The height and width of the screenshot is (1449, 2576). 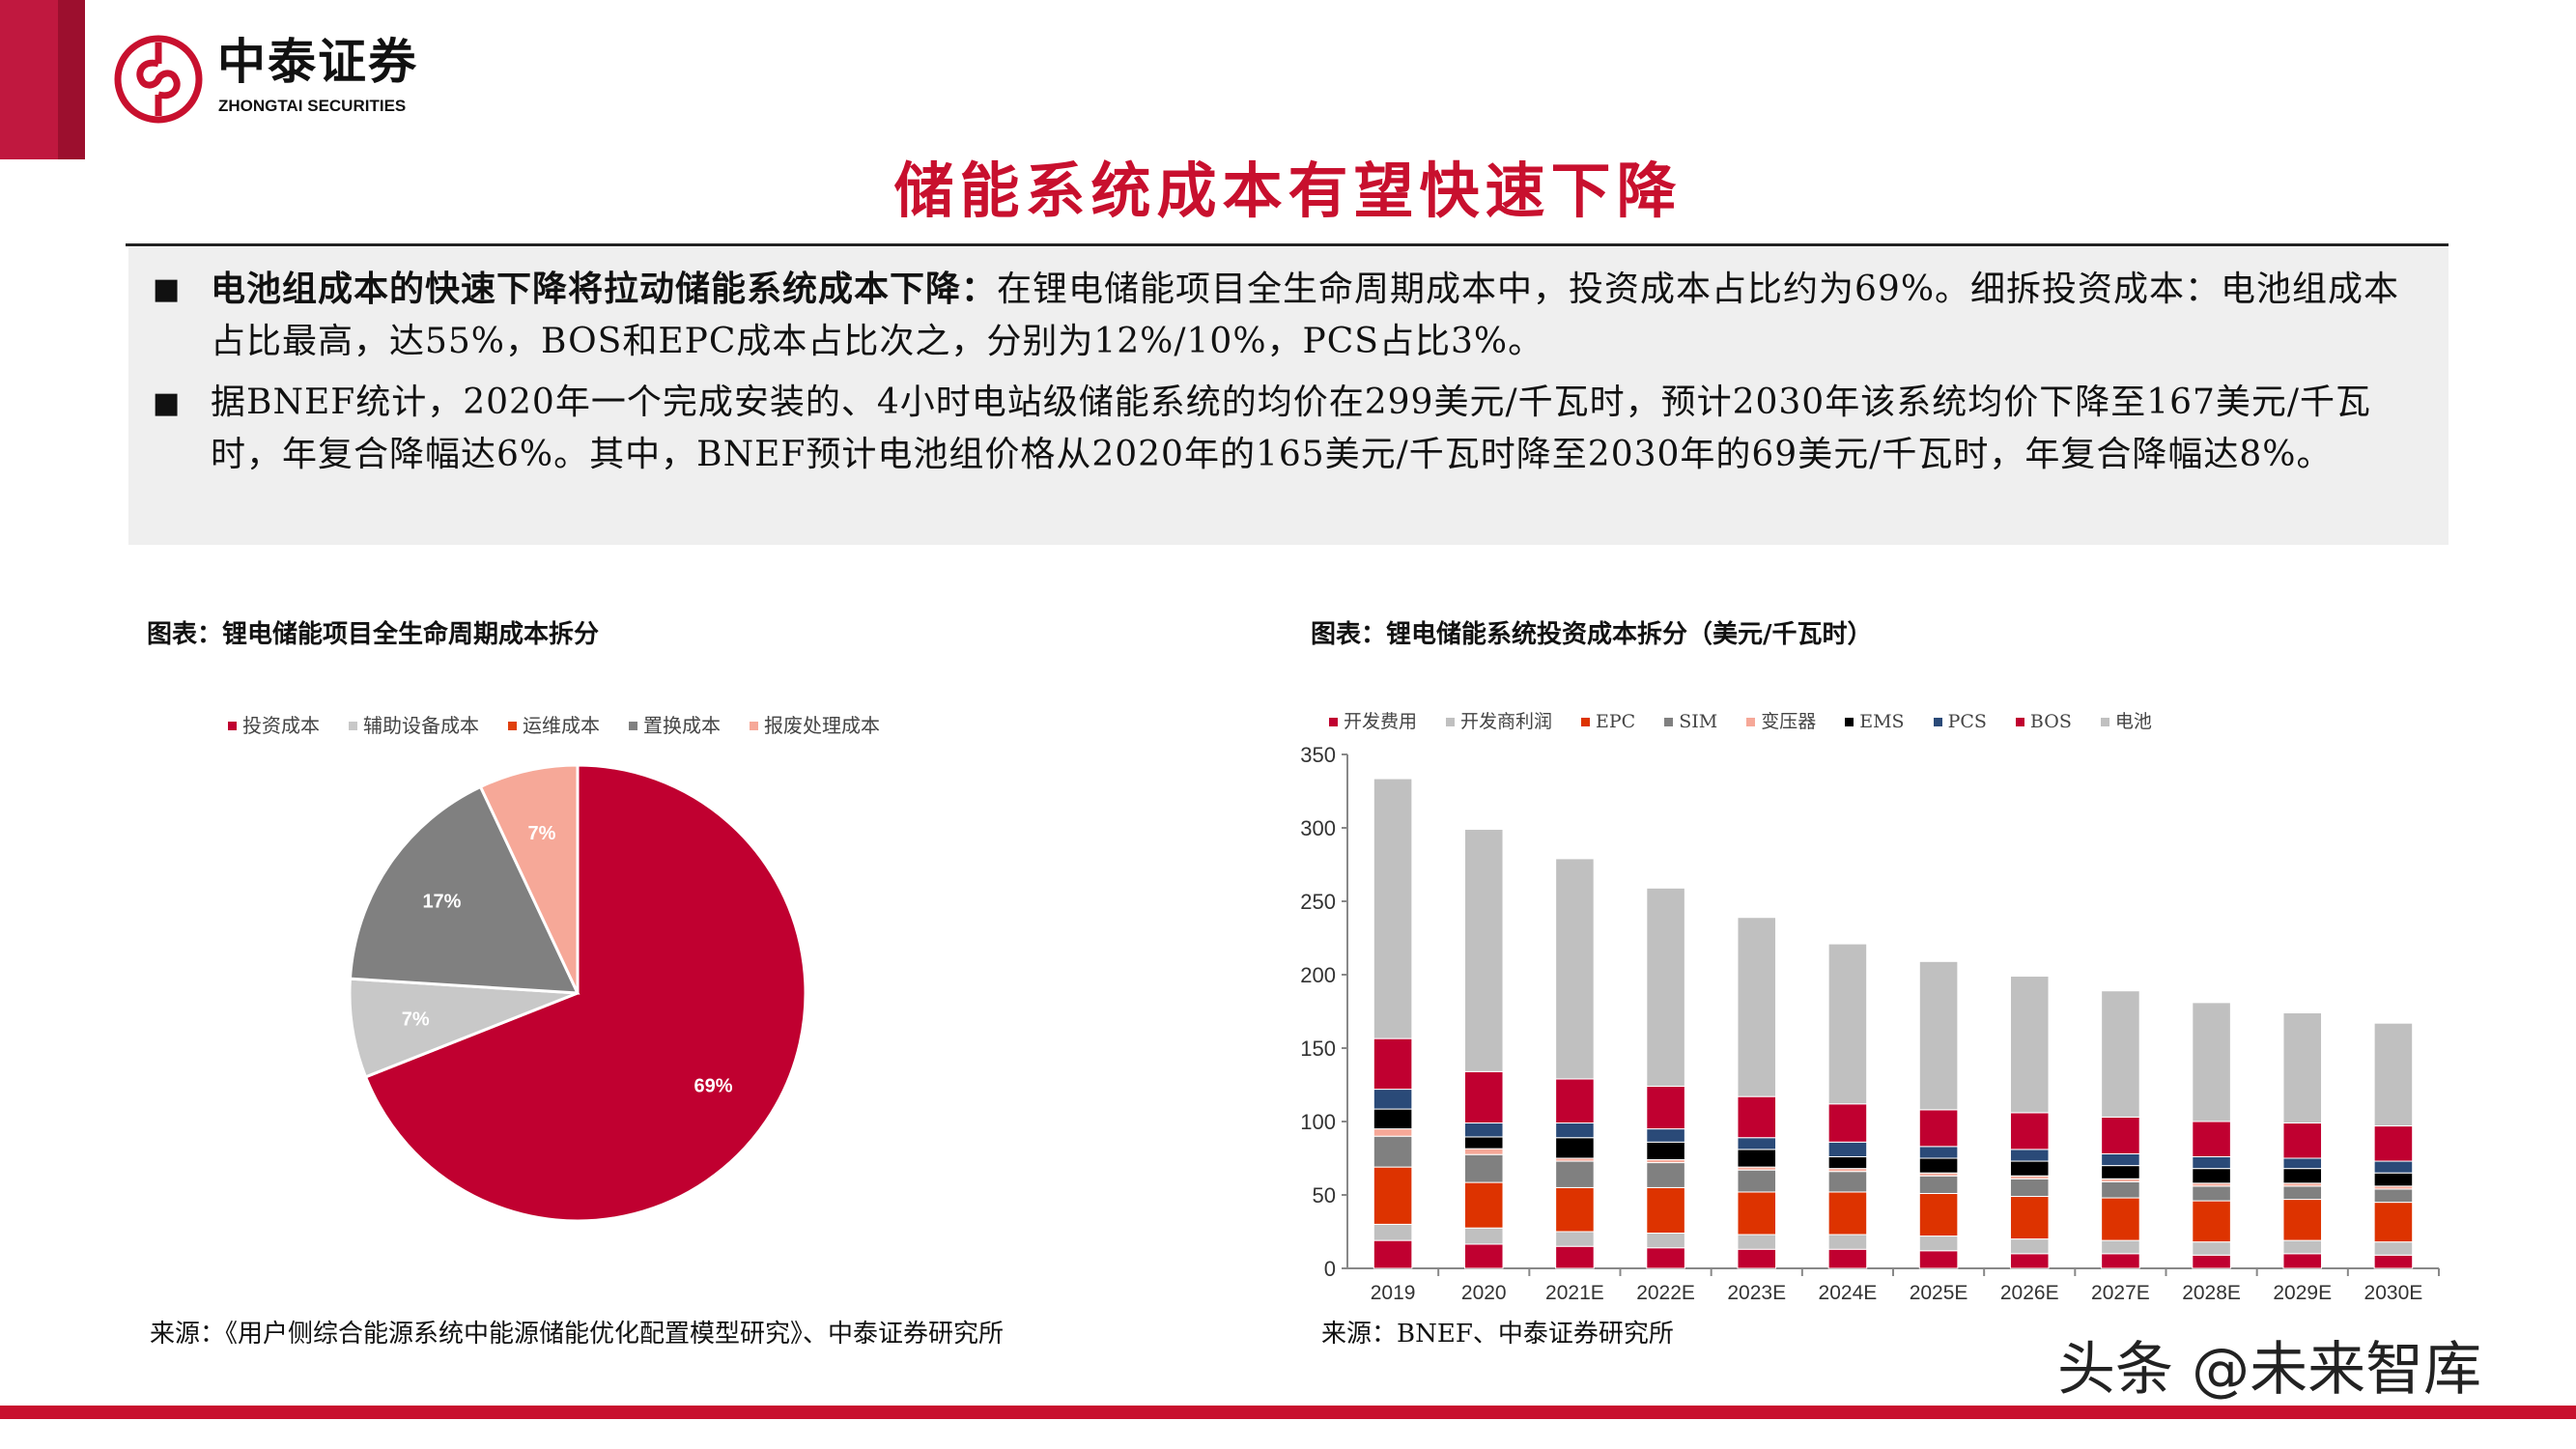 I want to click on x-tick-label: 2026E, so click(x=2029, y=1293).